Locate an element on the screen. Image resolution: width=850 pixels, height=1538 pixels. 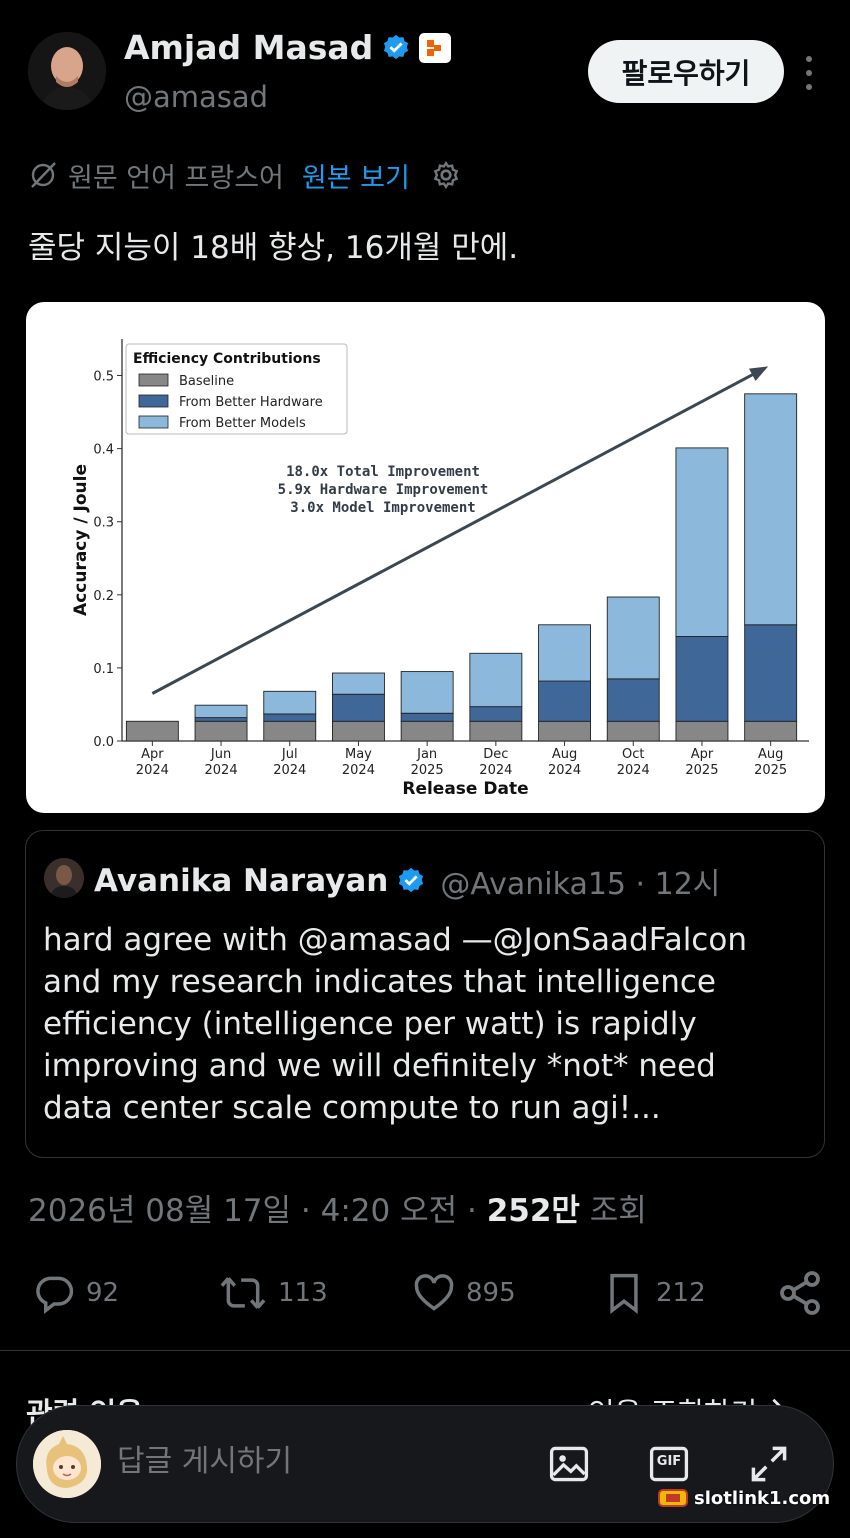
y-axis-label: Accuracy / Joule is located at coordinates (81, 540).